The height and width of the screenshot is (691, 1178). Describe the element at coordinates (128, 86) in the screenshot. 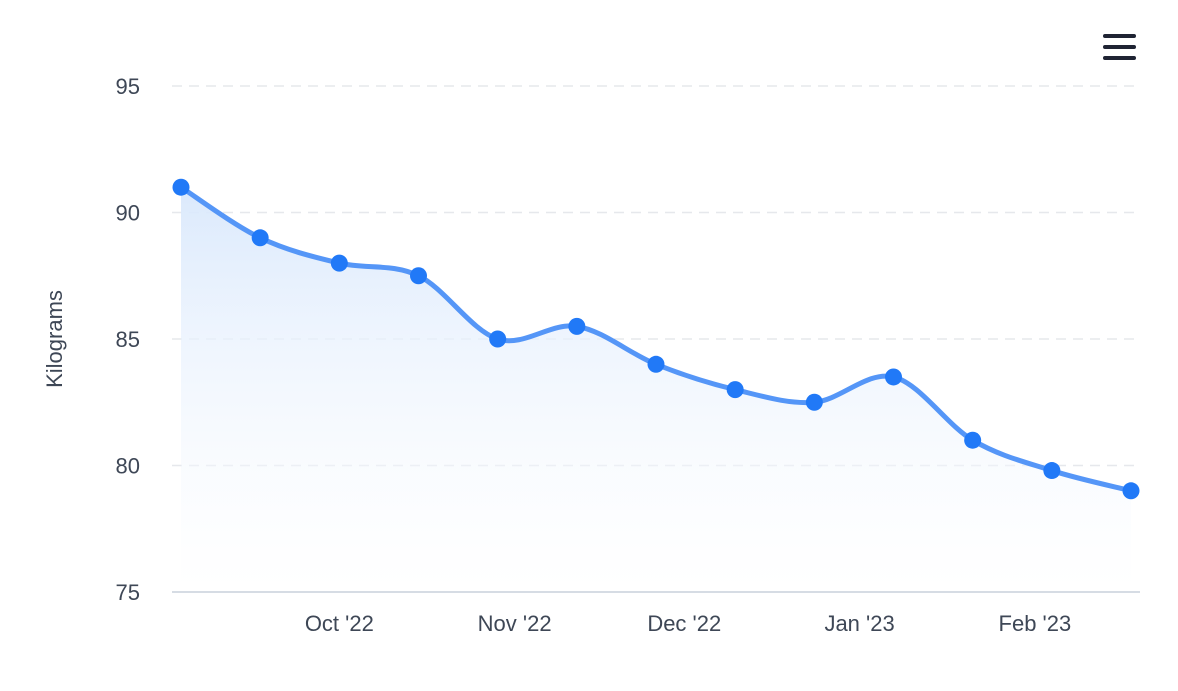

I see `y-tick-label: 95` at that location.